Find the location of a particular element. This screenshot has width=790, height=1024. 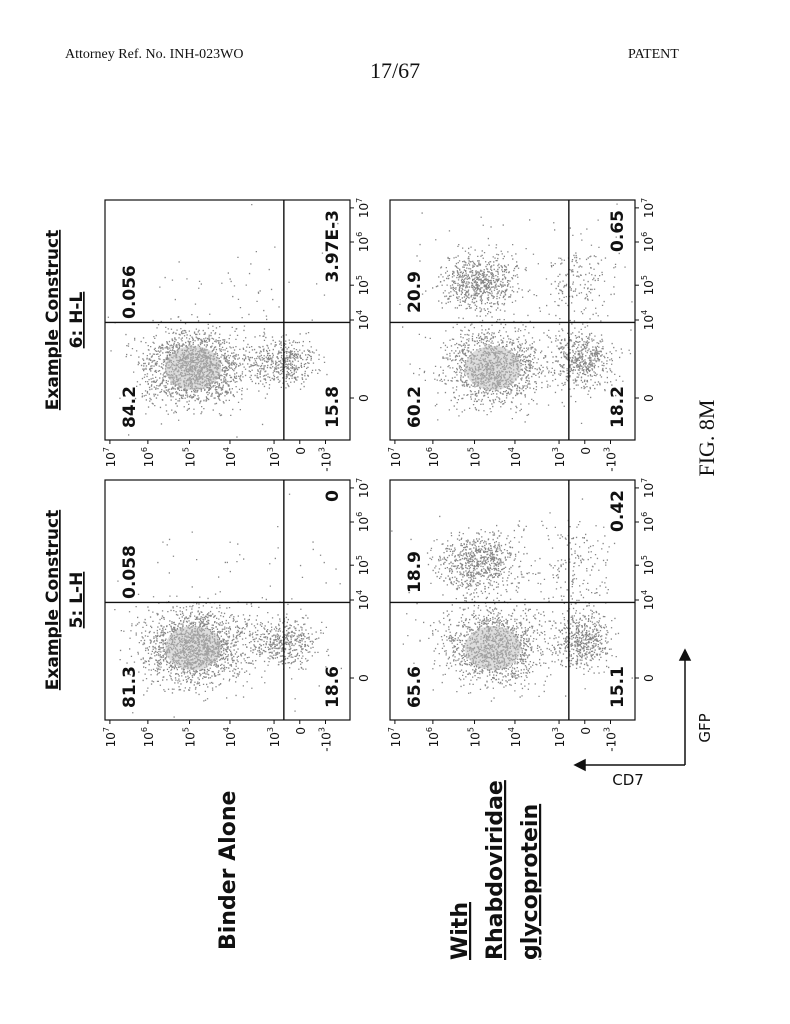

tick-label: 103 is located at coordinates (274, 737).